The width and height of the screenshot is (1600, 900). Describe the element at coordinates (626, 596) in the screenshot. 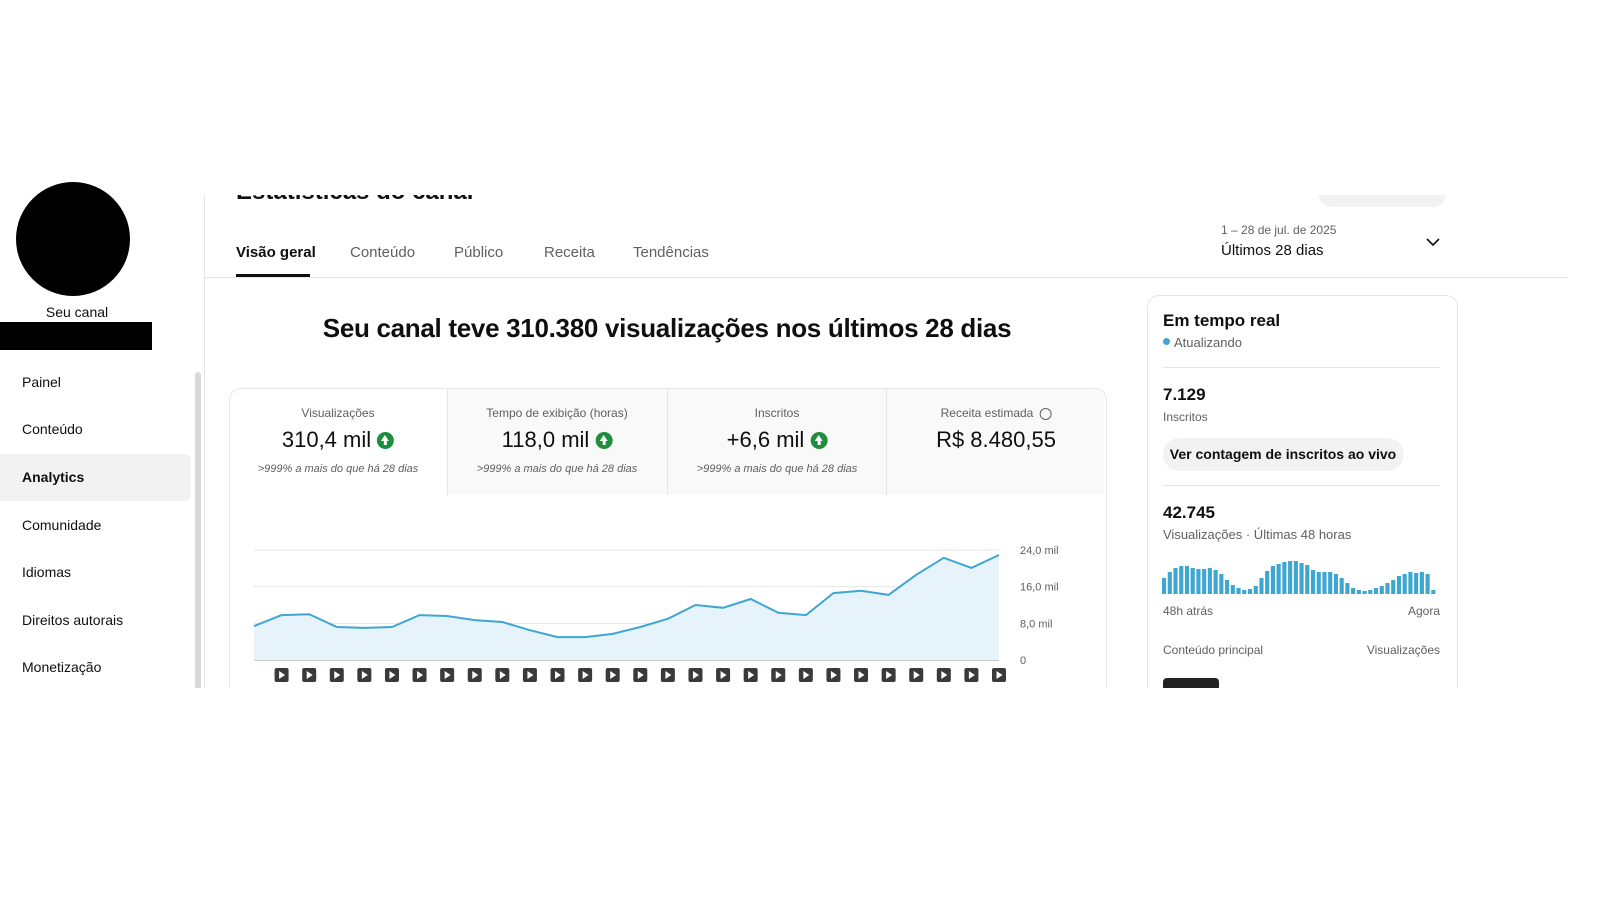

I see `line-series` at that location.